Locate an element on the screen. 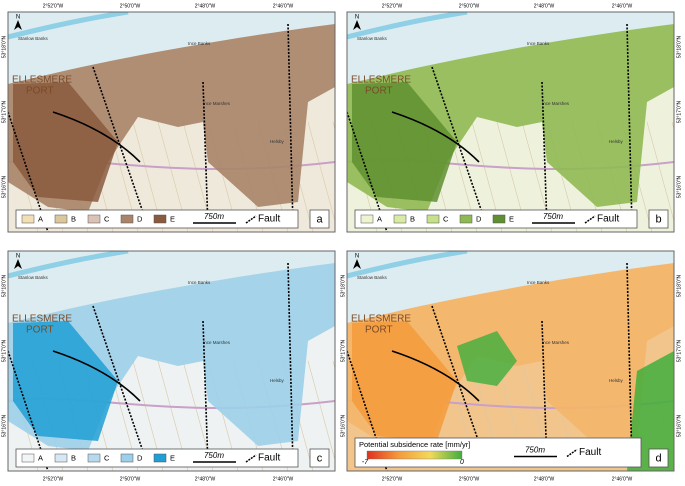 The height and width of the screenshot is (486, 685). road is located at coordinates (321, 411).